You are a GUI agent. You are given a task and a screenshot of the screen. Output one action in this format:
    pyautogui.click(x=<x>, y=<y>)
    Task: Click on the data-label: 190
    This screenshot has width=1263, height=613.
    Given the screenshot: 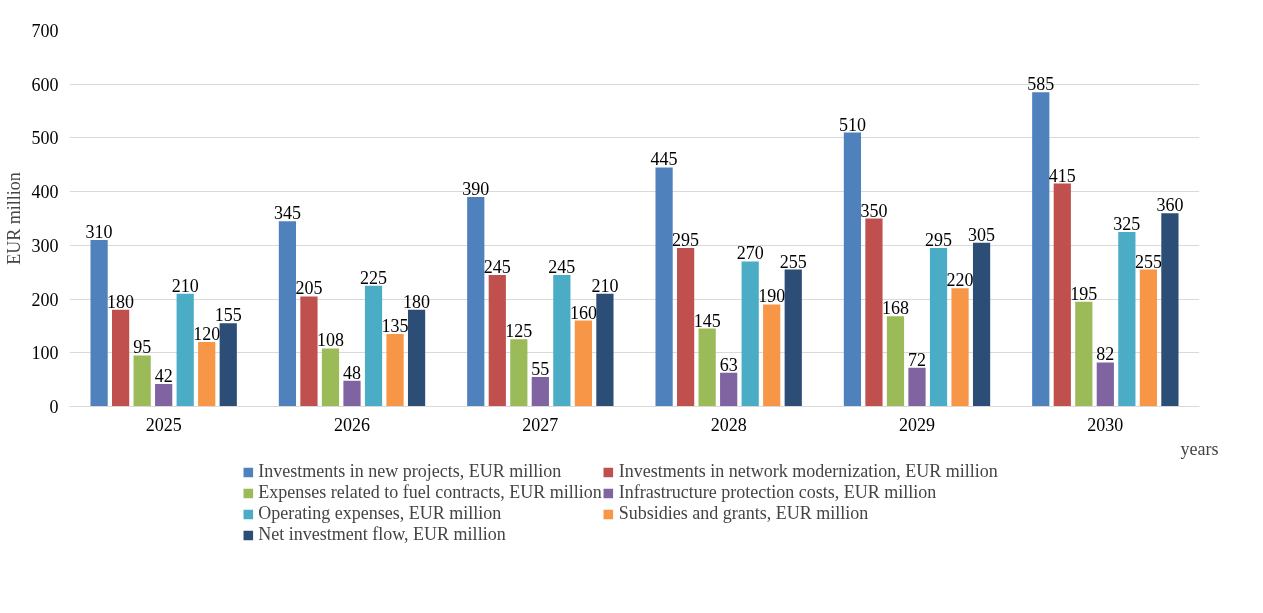 What is the action you would take?
    pyautogui.click(x=772, y=296)
    